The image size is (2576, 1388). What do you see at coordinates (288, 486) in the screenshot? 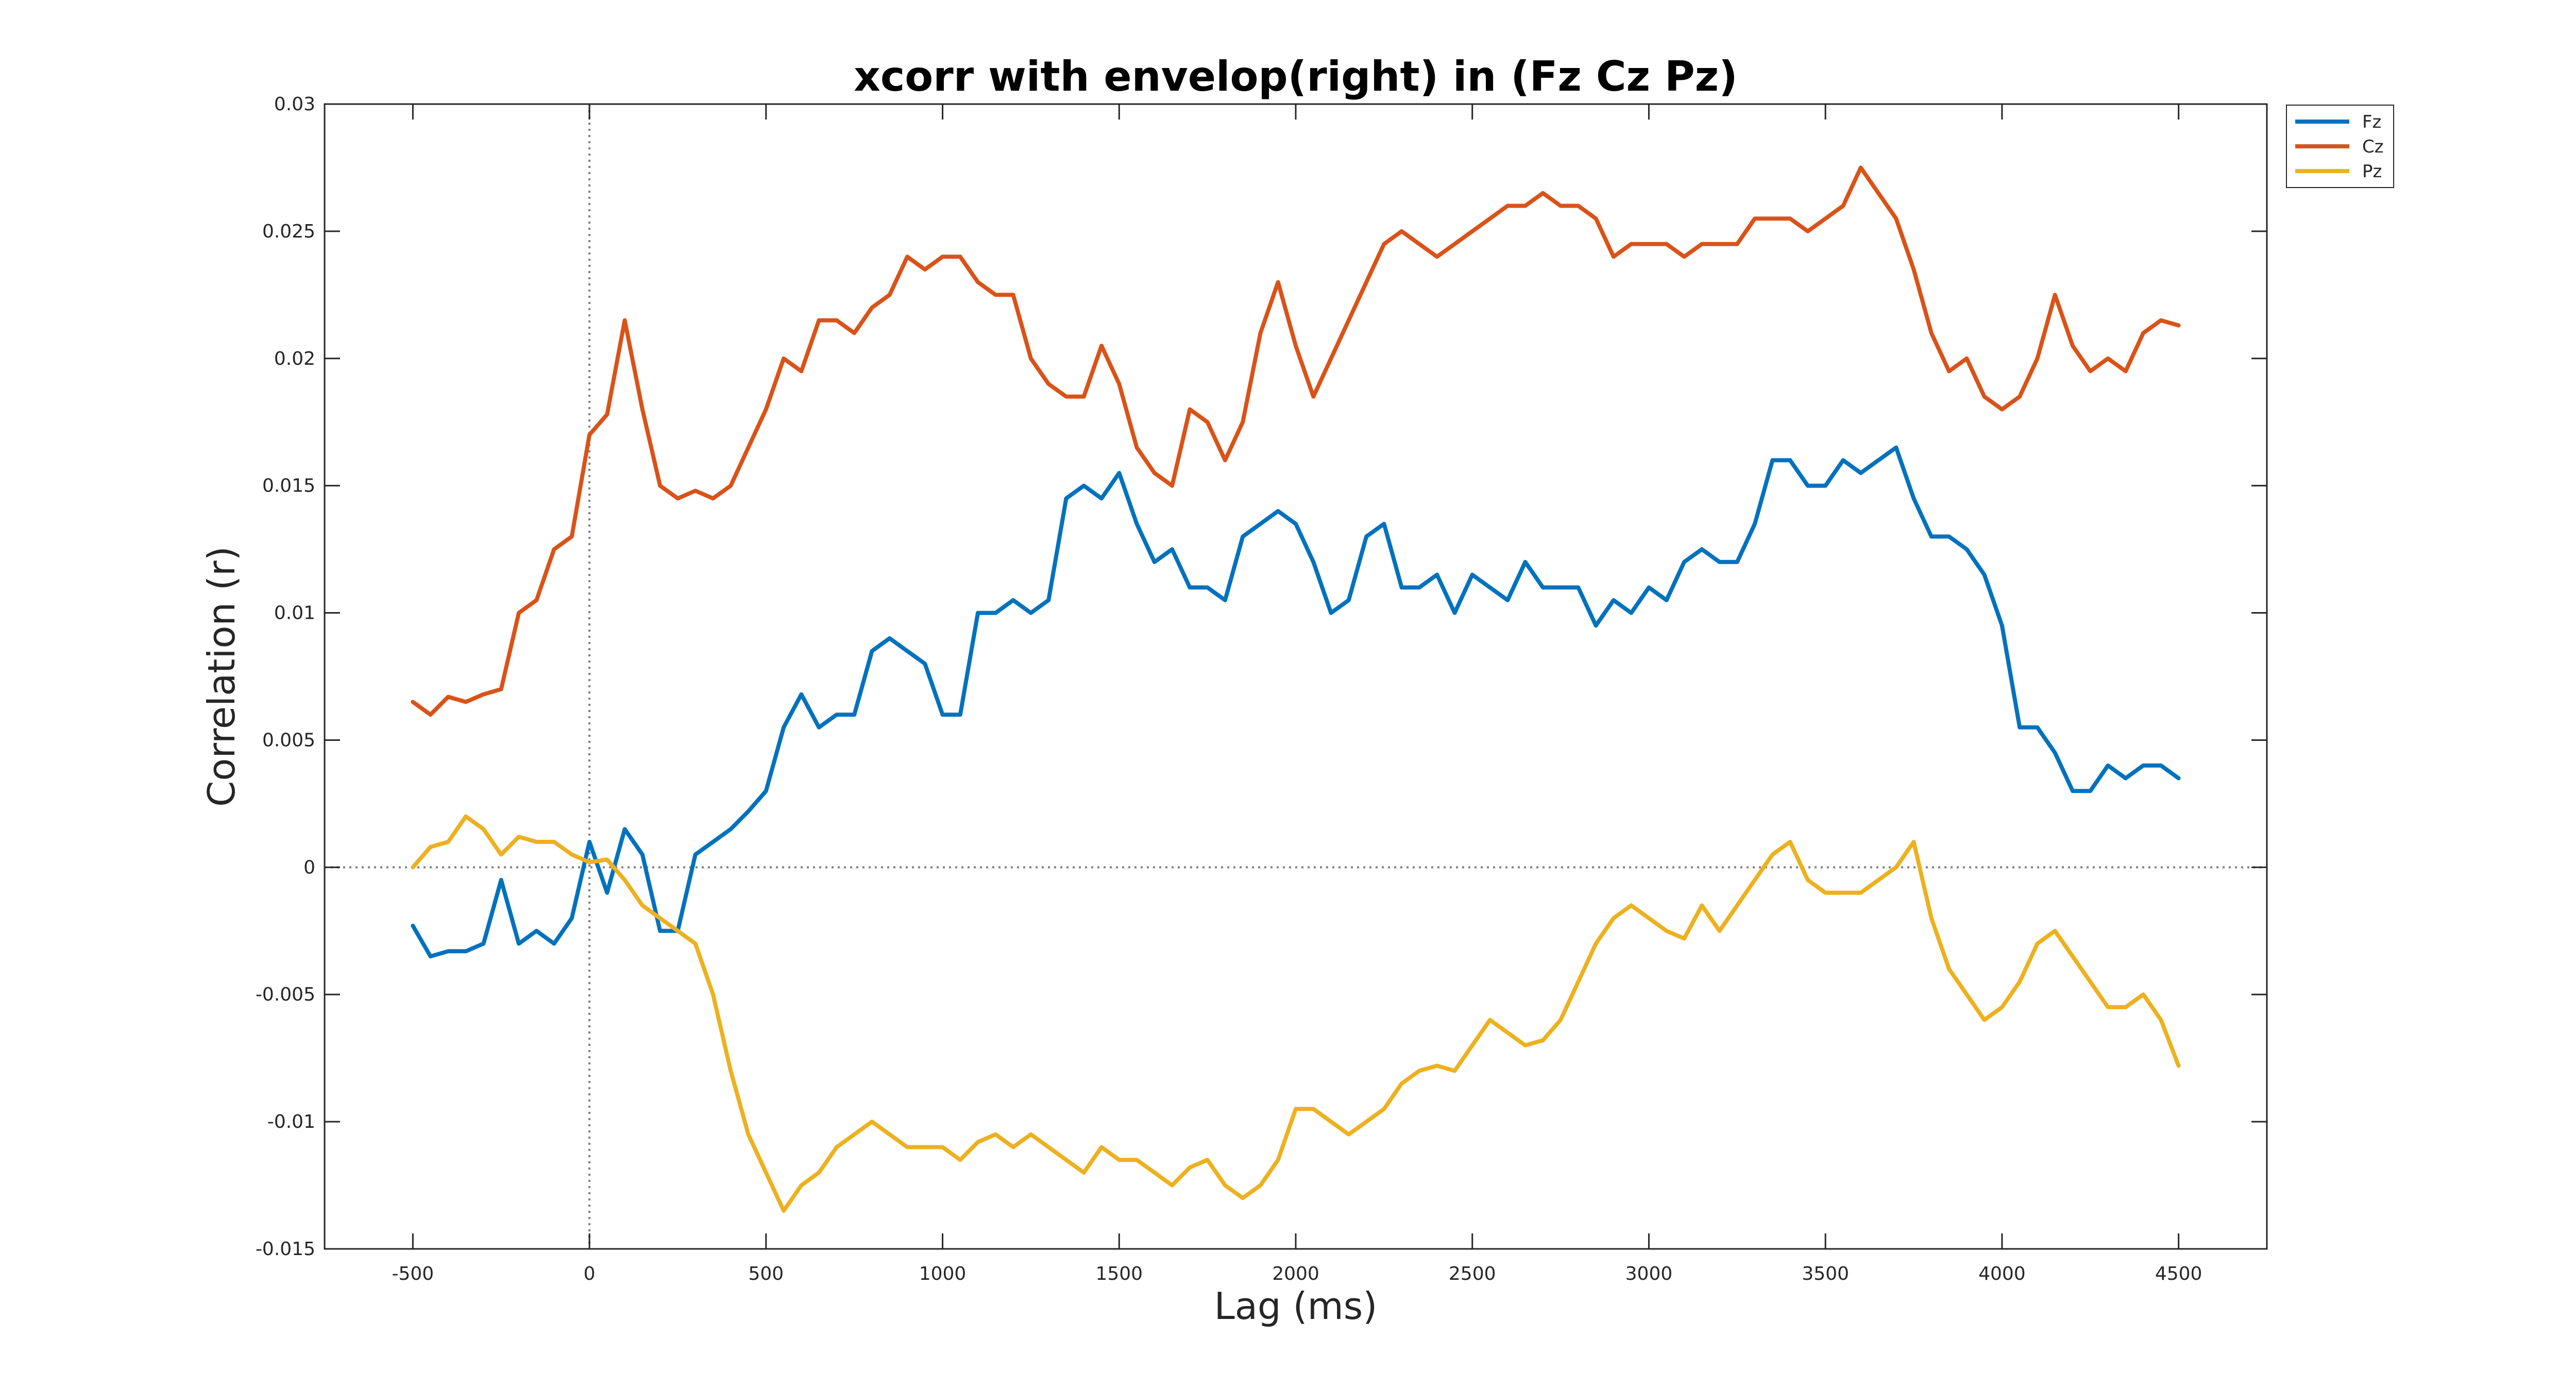
I see `y-tick-label: 0.015` at bounding box center [288, 486].